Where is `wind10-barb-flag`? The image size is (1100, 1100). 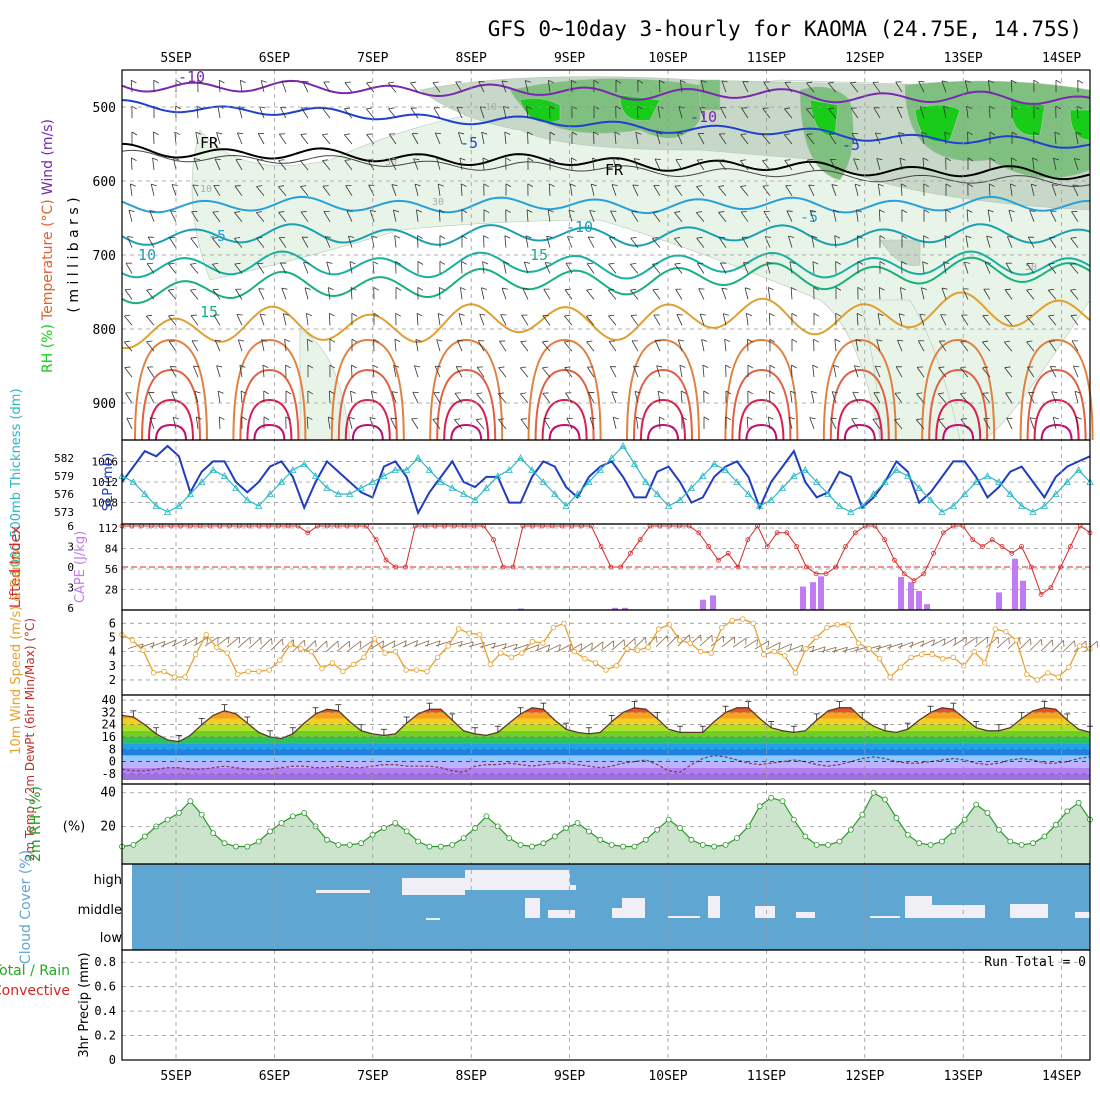 wind10-barb-flag is located at coordinates (1009, 640).